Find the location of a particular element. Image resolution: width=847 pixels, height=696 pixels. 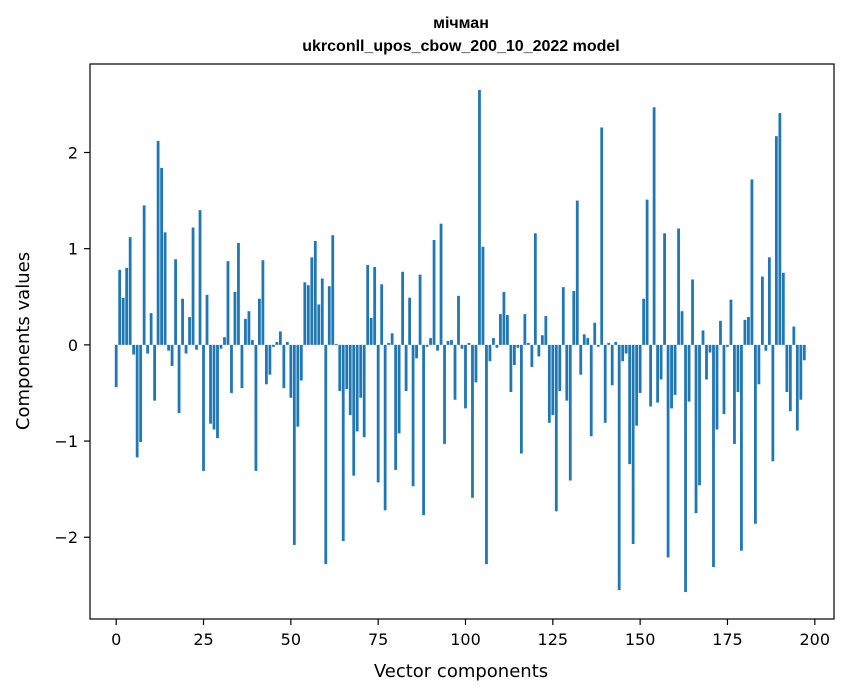

y-axis-label: Components values is located at coordinates (23, 341).